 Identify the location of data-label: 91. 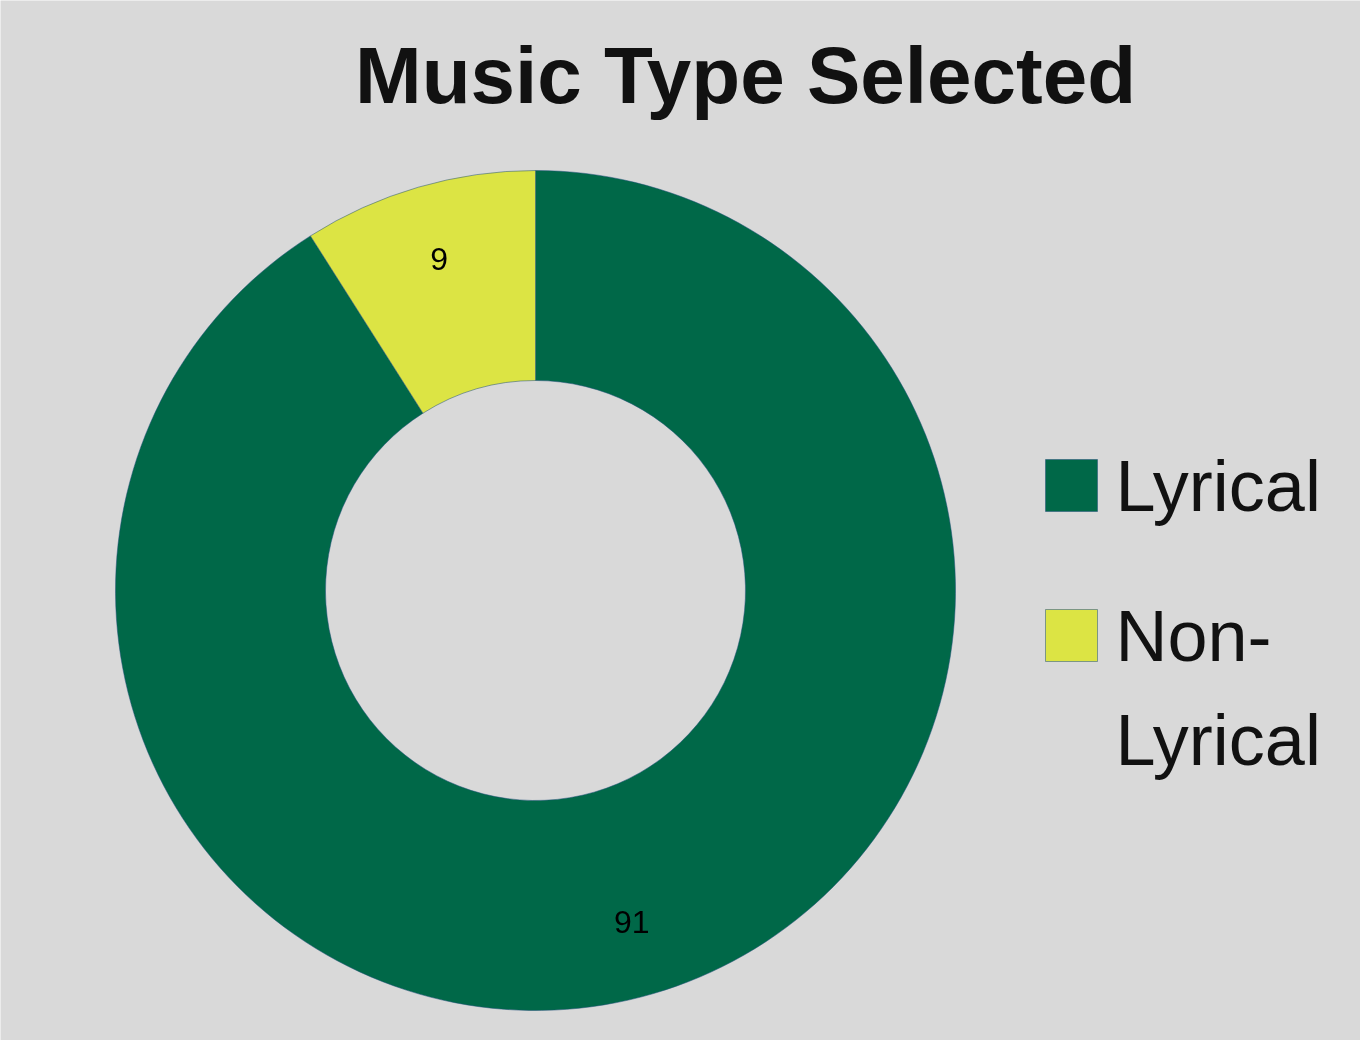
(631, 921).